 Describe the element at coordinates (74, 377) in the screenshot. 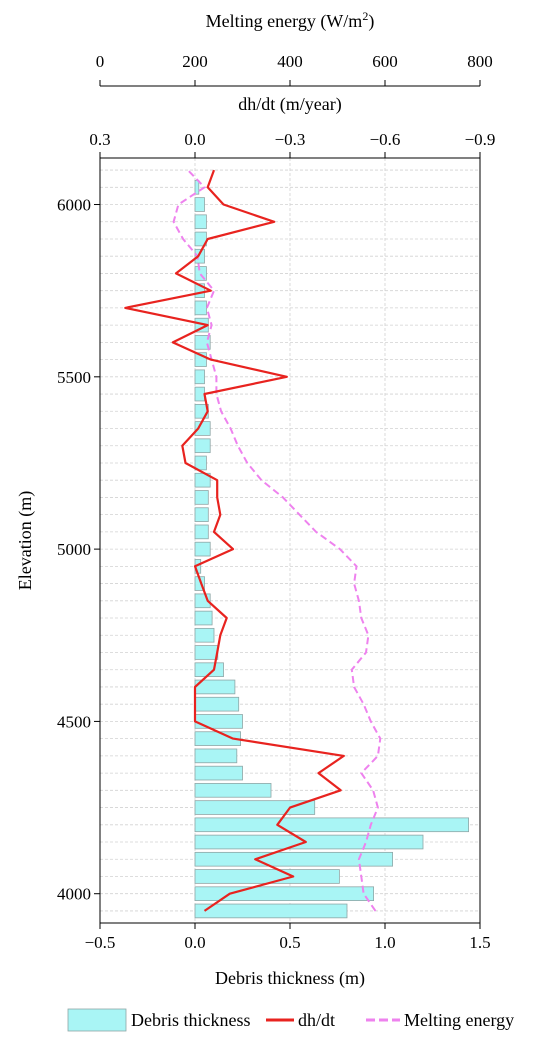

I see `y-tick-label: 5500` at that location.